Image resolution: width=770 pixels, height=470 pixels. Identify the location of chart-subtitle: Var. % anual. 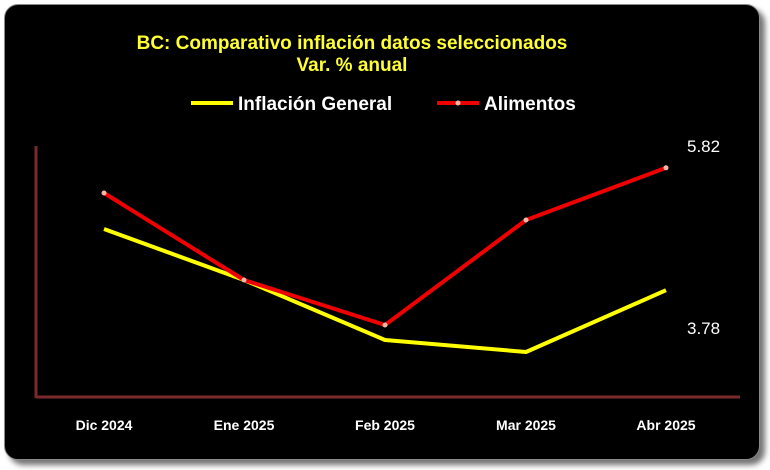
(352, 65).